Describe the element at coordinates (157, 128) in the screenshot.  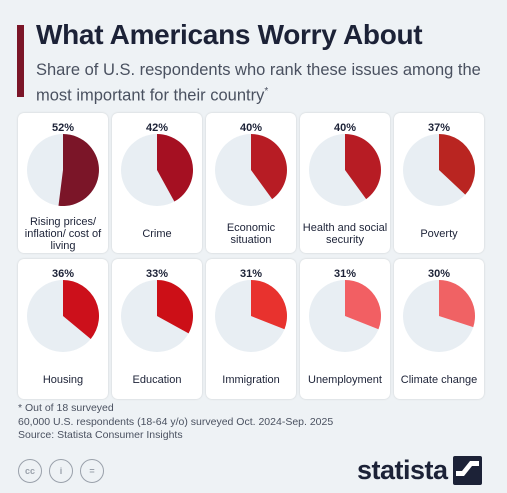
I see `pie-value-label: 42%` at that location.